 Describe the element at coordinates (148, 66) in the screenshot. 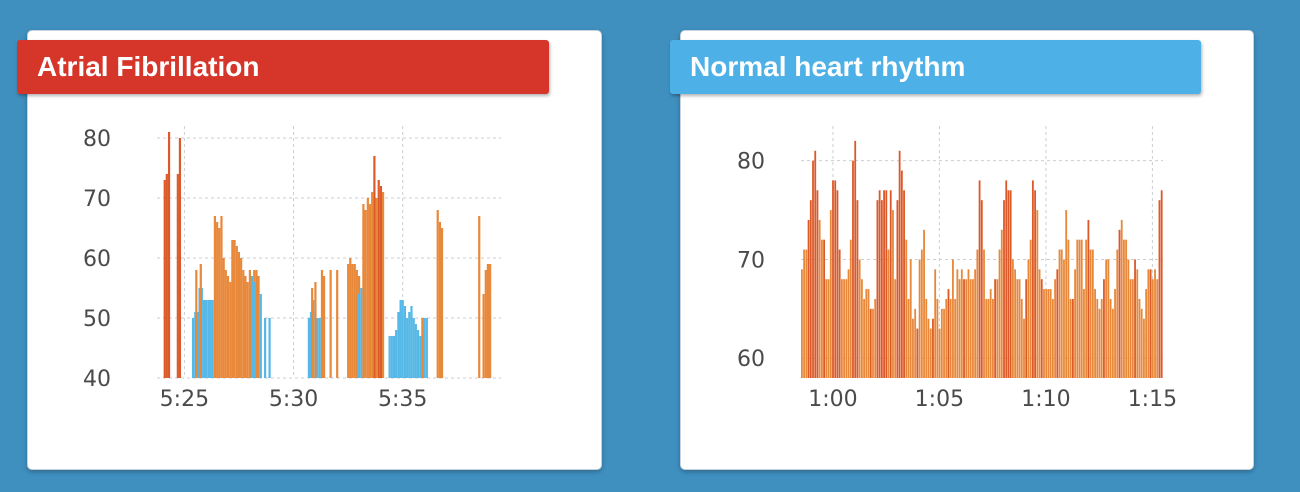

I see `afib-title: Atrial Fibrillation` at that location.